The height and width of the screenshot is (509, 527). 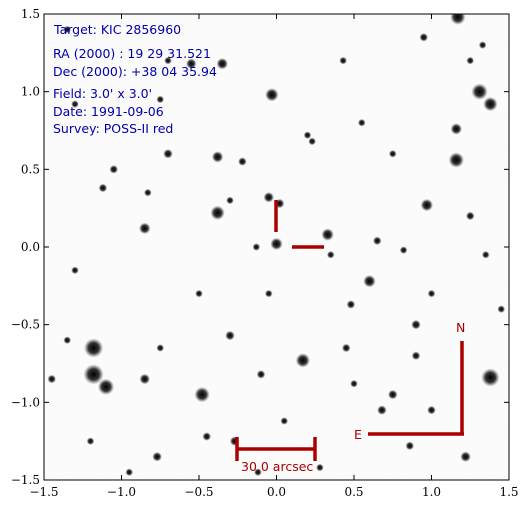 I want to click on y-tick-label-1: 1.0, so click(x=30, y=92).